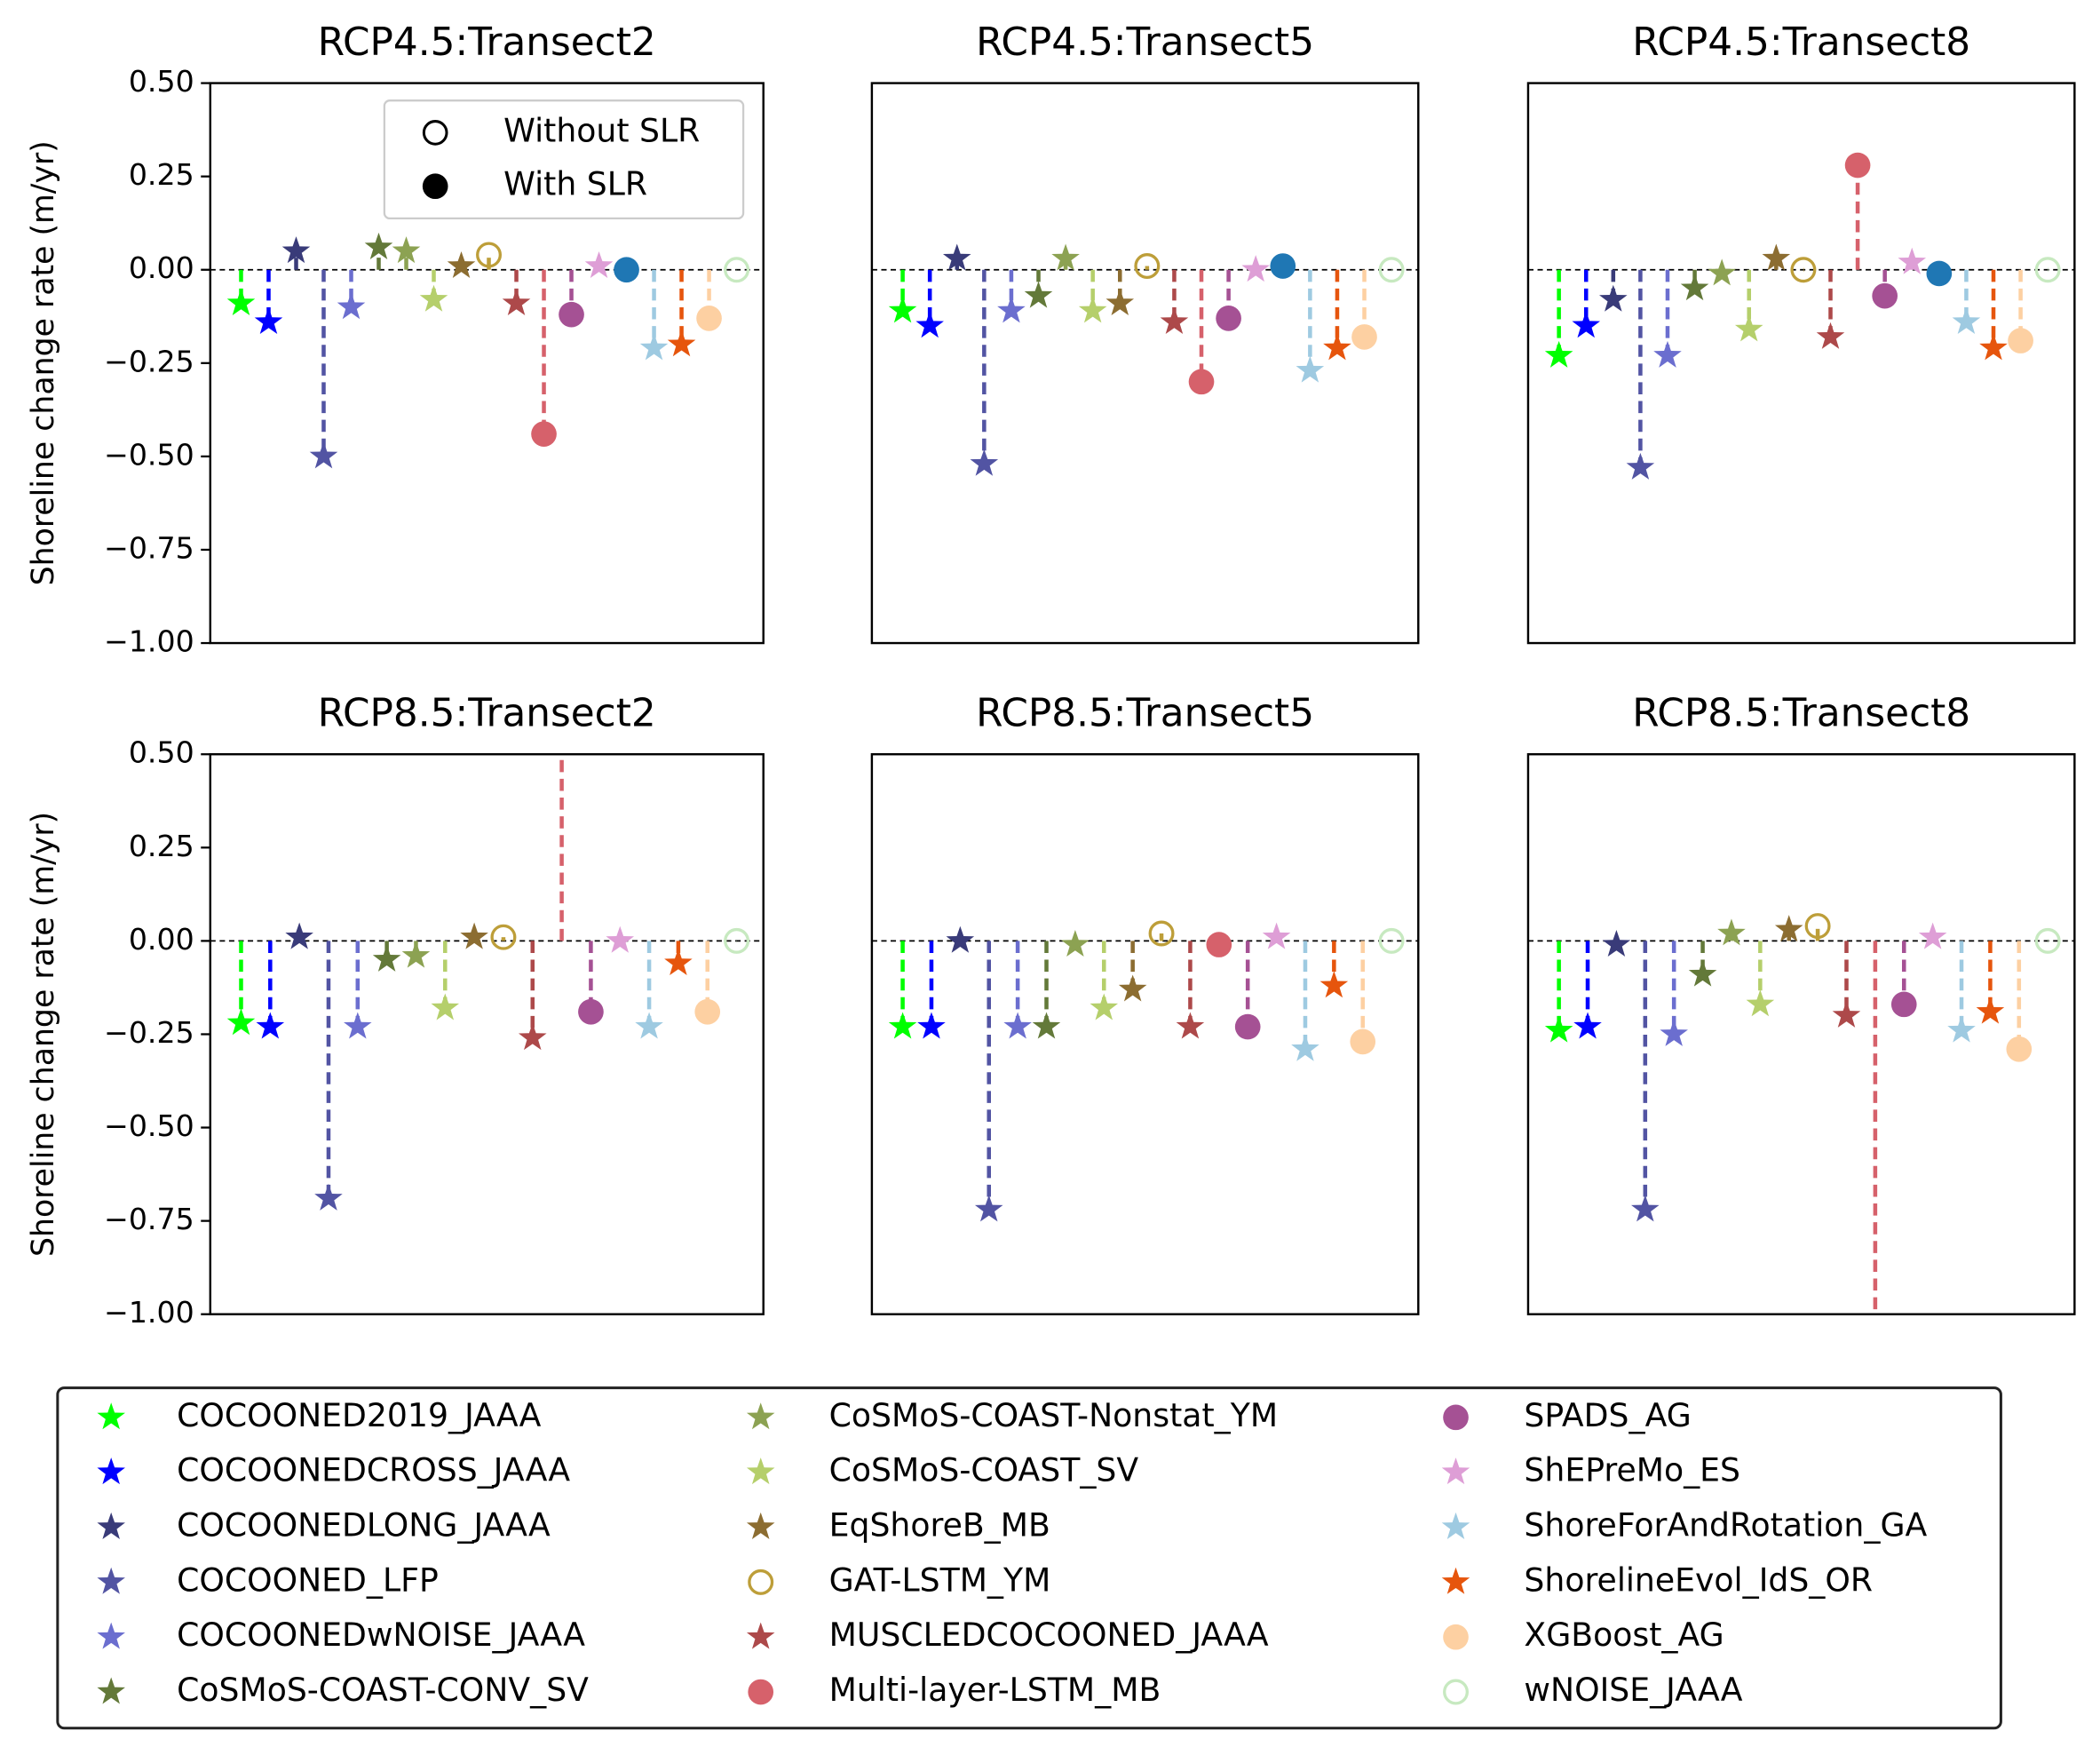 The width and height of the screenshot is (2100, 1755). I want to click on y-axis-label: Shoreline change rate (m/yr), so click(43, 1035).